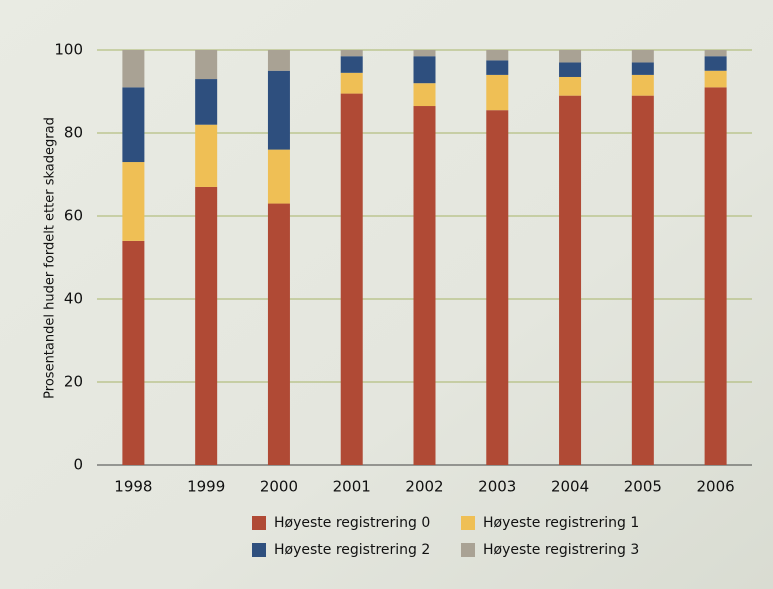  What do you see at coordinates (561, 550) in the screenshot?
I see `legend-label: Høyeste registrering 3` at bounding box center [561, 550].